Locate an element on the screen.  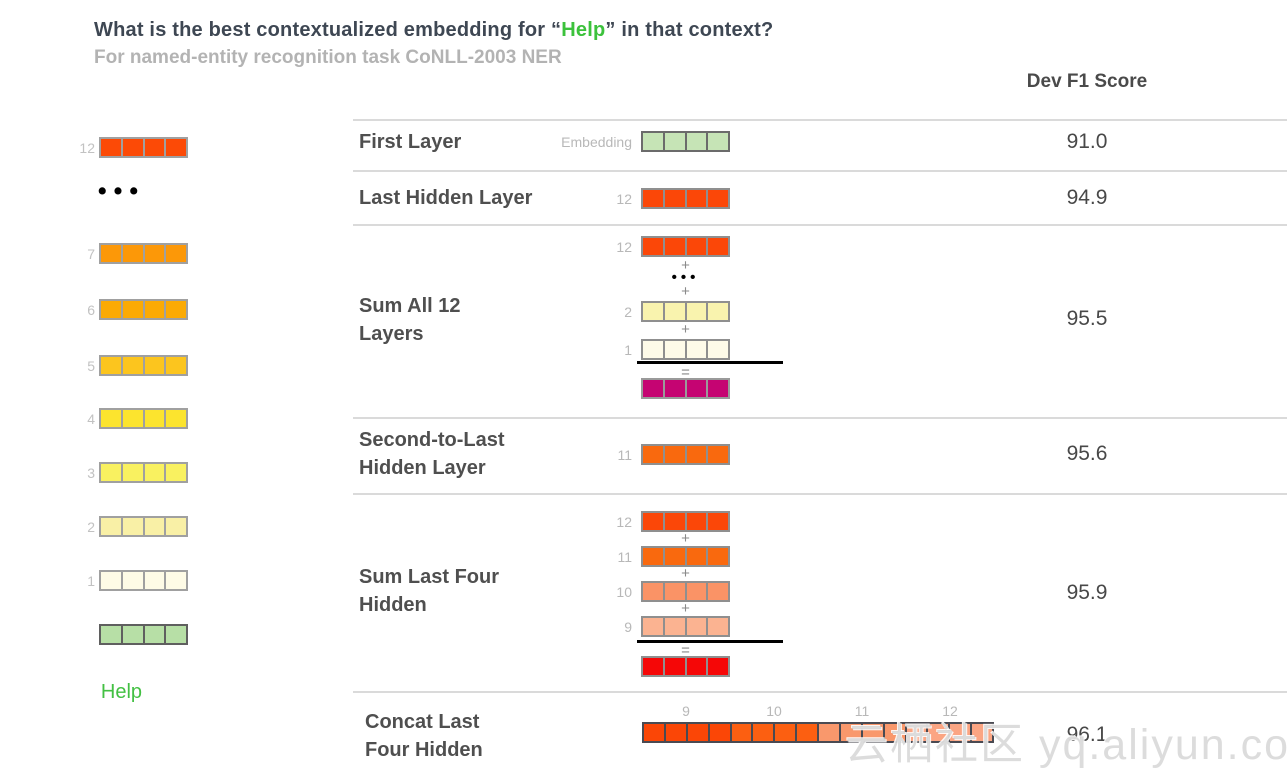
help-word-label: Help is located at coordinates (121, 692).